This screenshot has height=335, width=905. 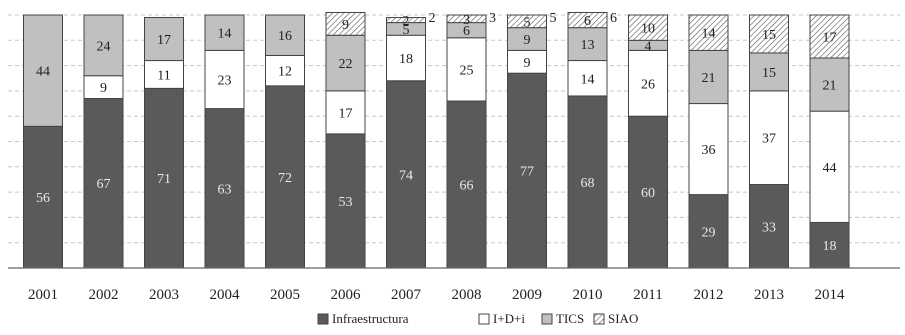 I want to click on data-label: 63, so click(x=225, y=189).